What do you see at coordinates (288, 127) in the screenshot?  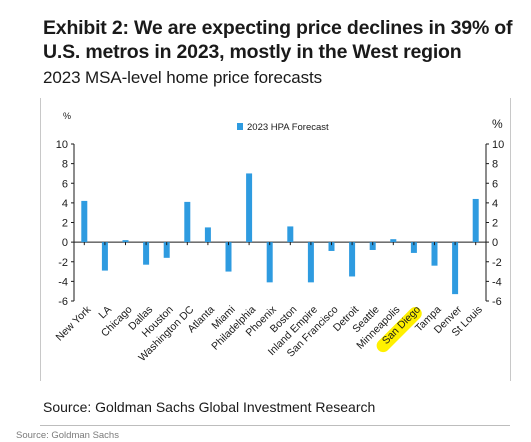 I see `legend-label: 2023 HPA Forecast` at bounding box center [288, 127].